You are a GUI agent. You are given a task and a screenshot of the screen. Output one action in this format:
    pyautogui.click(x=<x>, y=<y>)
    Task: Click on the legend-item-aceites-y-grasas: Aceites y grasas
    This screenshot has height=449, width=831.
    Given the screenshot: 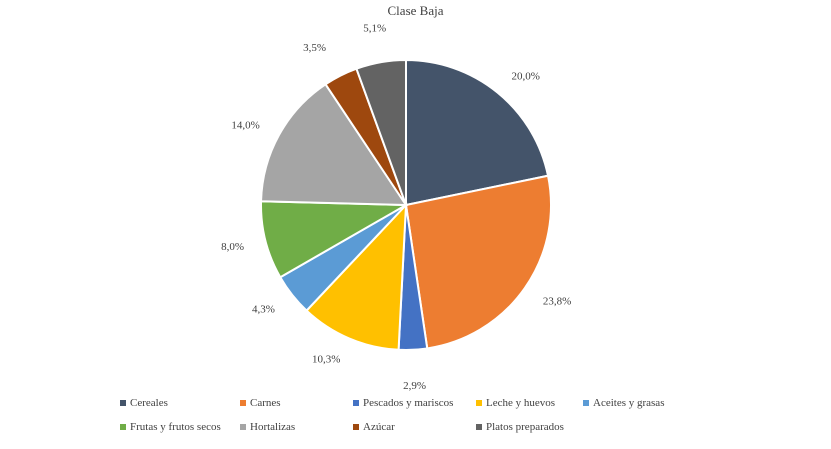 What is the action you would take?
    pyautogui.click(x=623, y=403)
    